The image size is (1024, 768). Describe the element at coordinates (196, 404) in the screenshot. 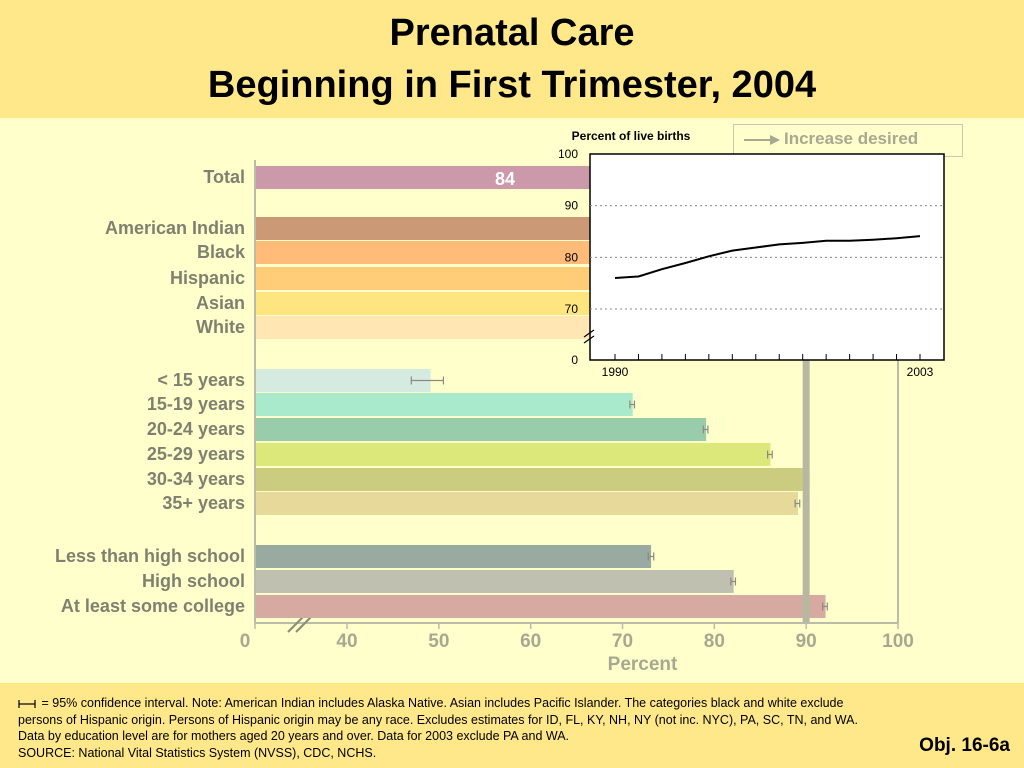

I see `category-label: 15-19 years` at that location.